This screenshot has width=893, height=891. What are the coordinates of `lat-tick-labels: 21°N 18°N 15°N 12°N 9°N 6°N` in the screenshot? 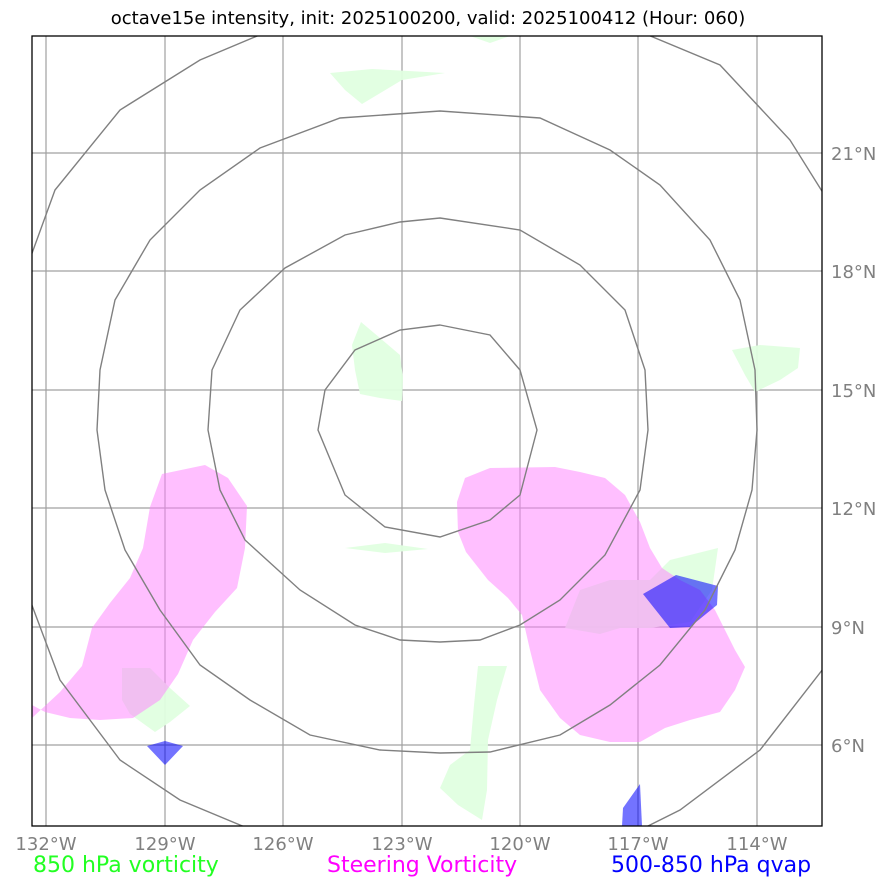 It's located at (853, 450).